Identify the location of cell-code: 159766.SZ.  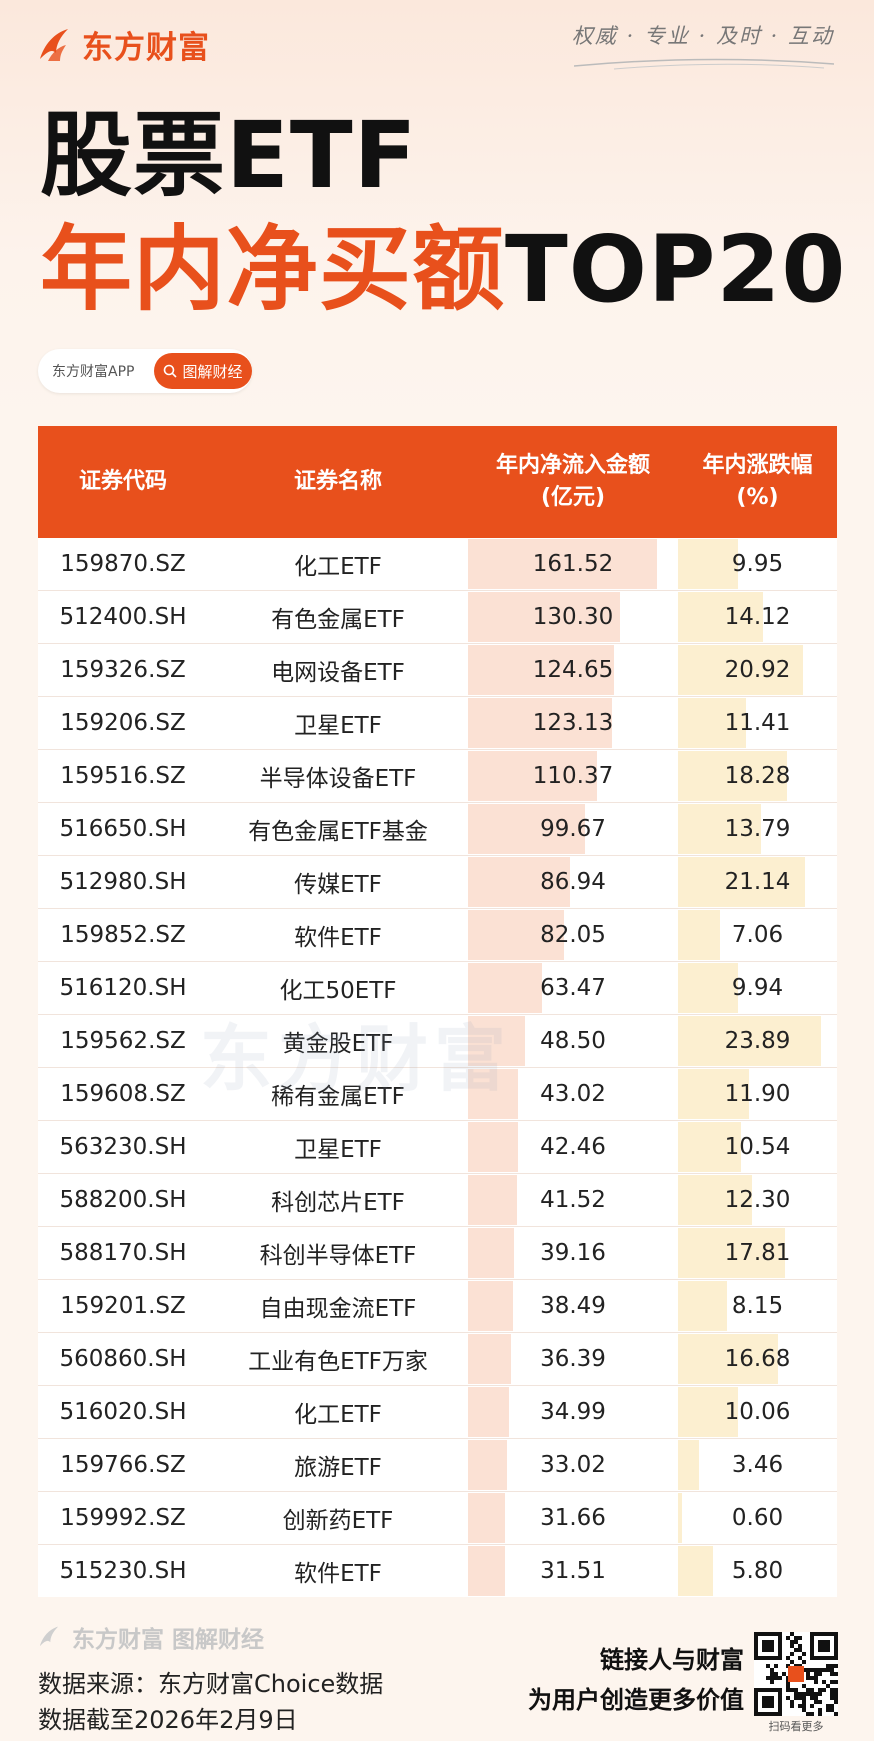
(123, 1465).